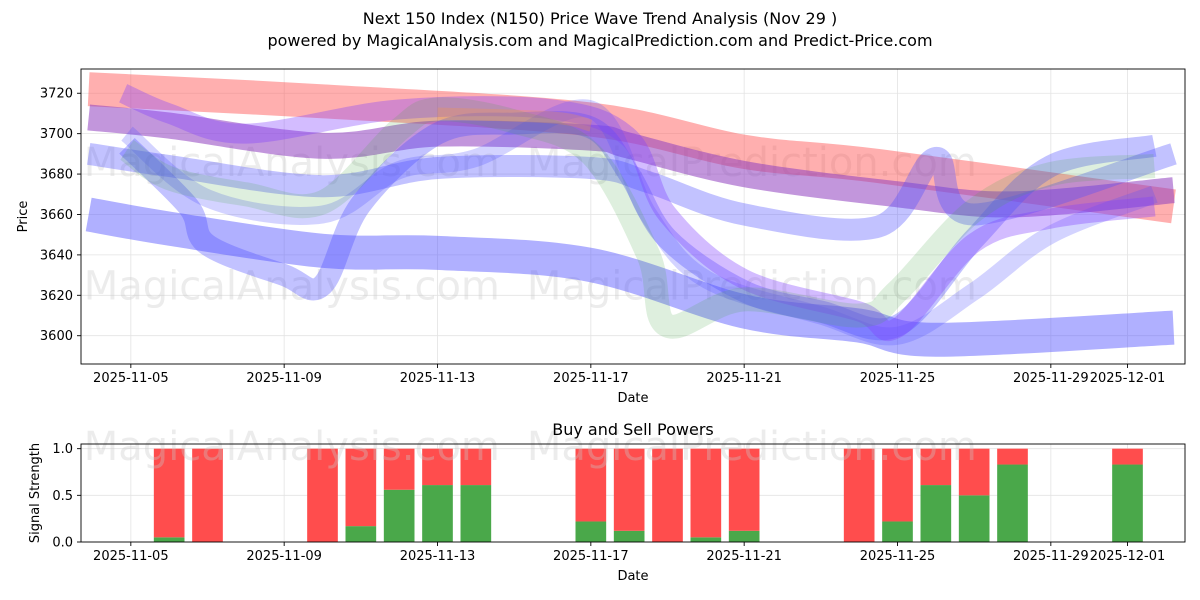 This screenshot has width=1200, height=600. I want to click on y-tick-label: 3720, so click(56, 94).